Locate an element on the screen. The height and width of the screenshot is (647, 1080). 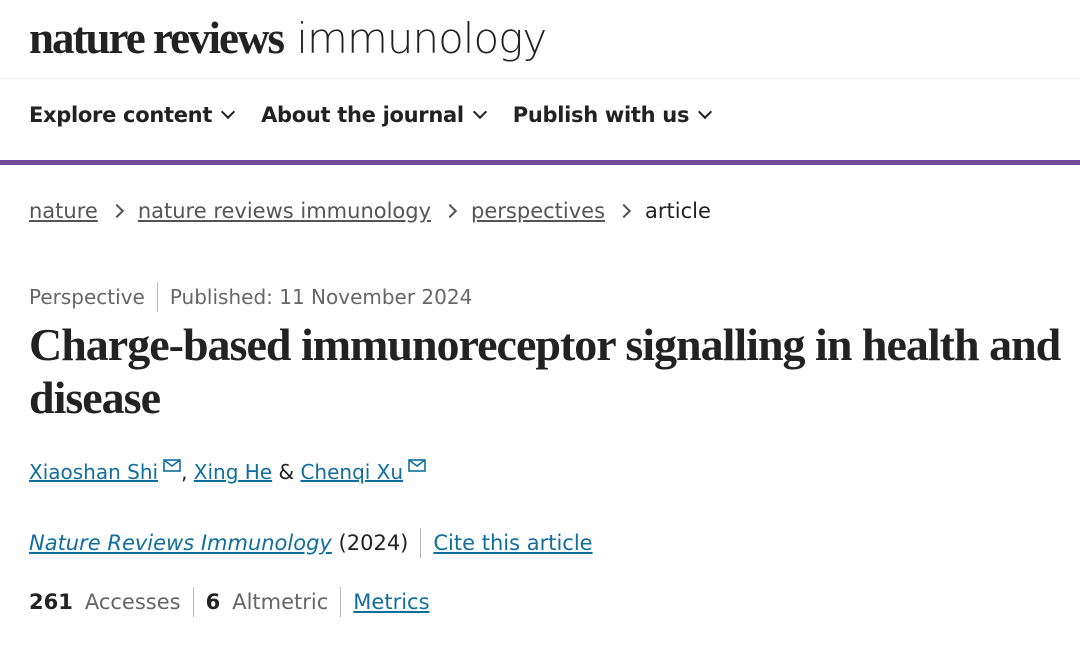
breadcrumb-perspectives: perspectives is located at coordinates (538, 211).